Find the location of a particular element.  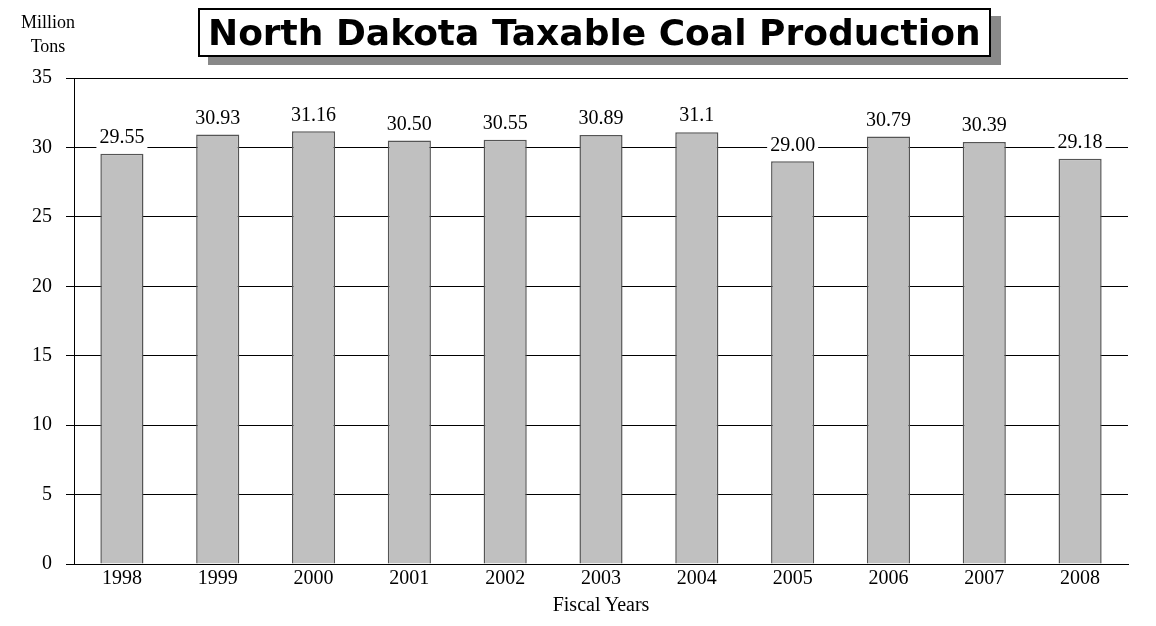

data-label: 29.55 is located at coordinates (122, 135).